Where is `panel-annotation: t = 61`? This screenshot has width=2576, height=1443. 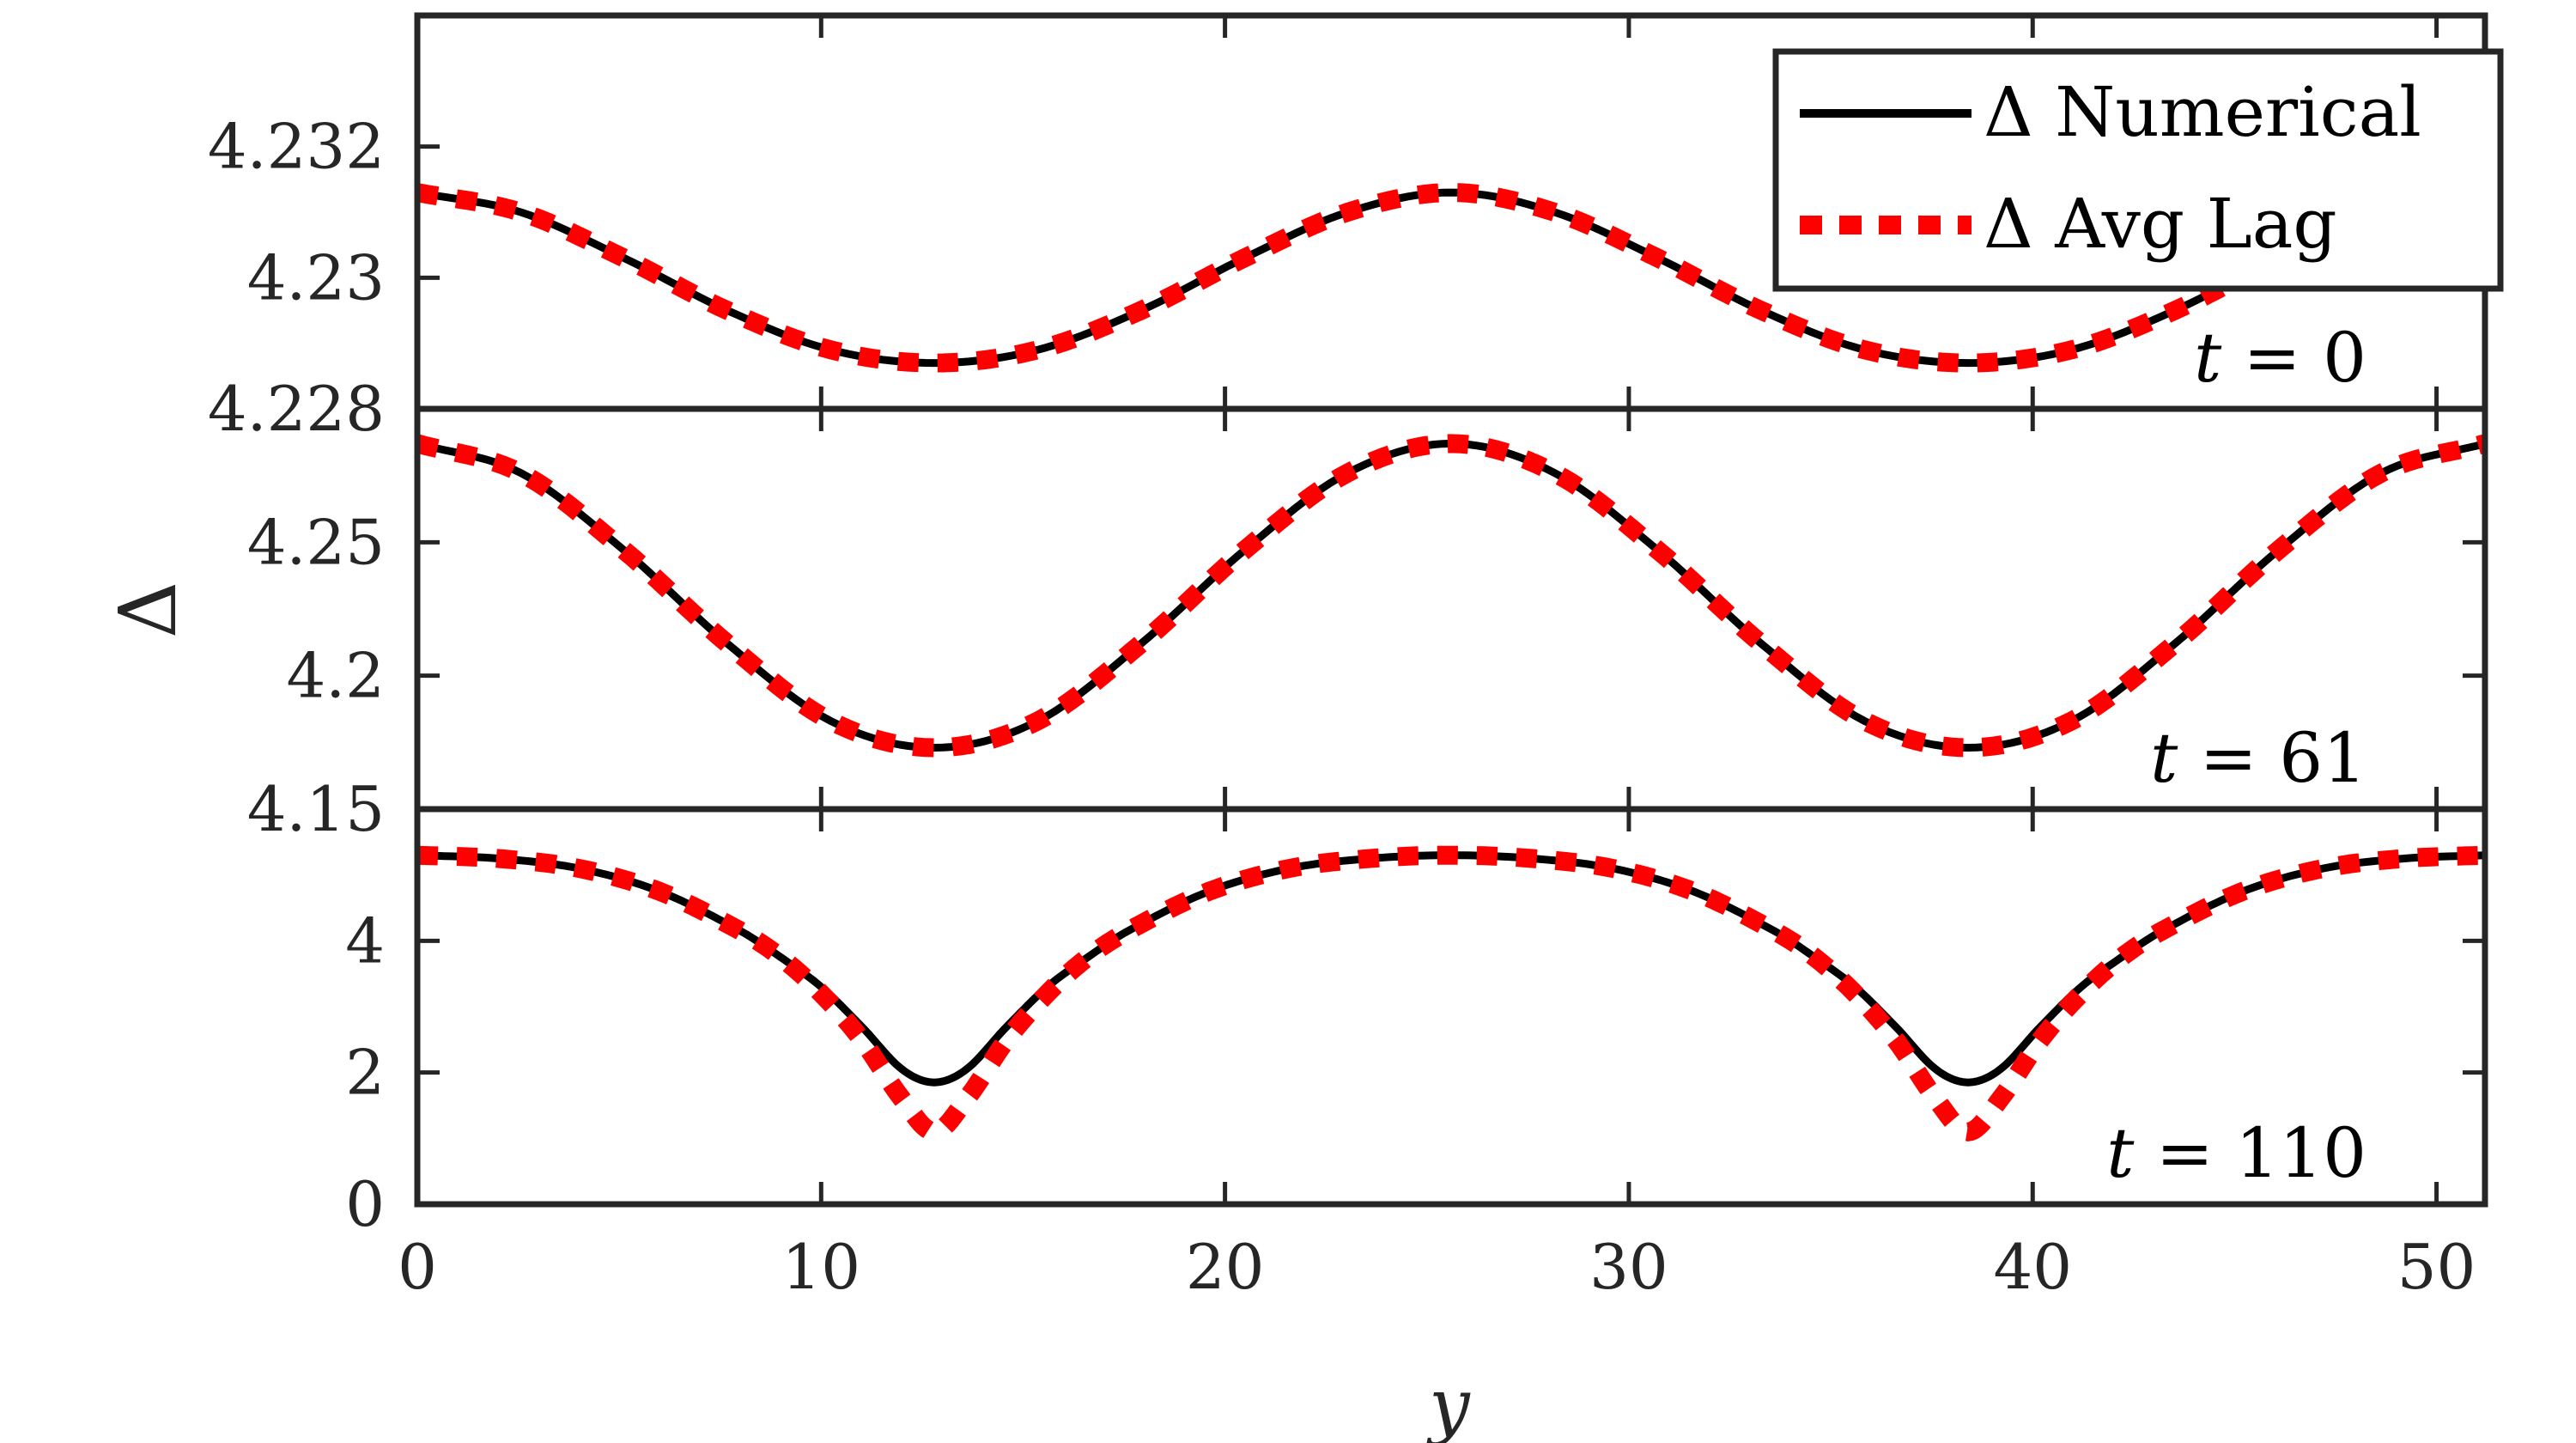 panel-annotation: t = 61 is located at coordinates (2258, 758).